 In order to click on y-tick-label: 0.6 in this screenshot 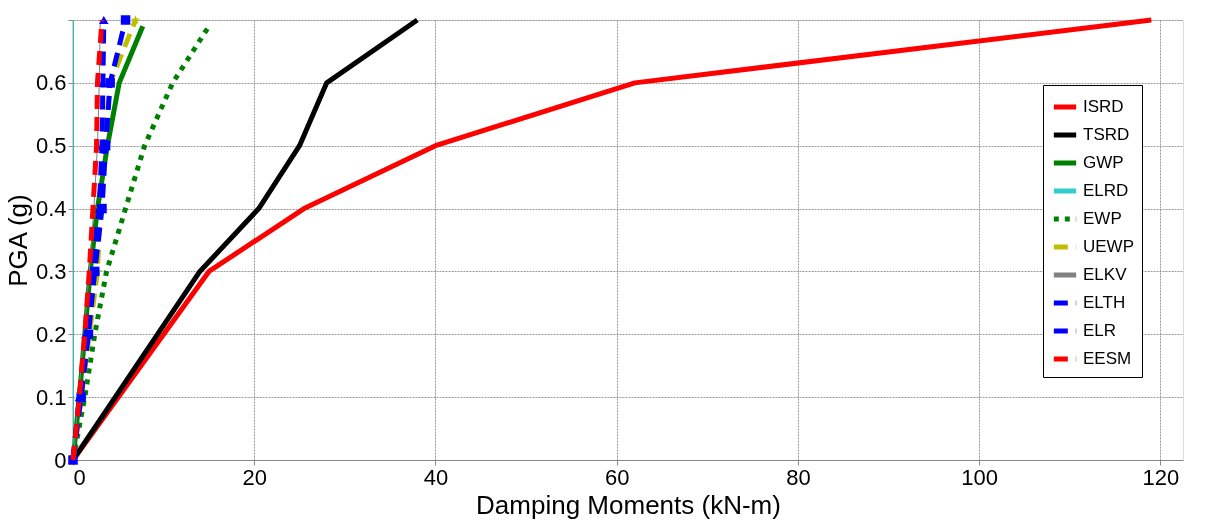, I will do `click(51, 83)`.